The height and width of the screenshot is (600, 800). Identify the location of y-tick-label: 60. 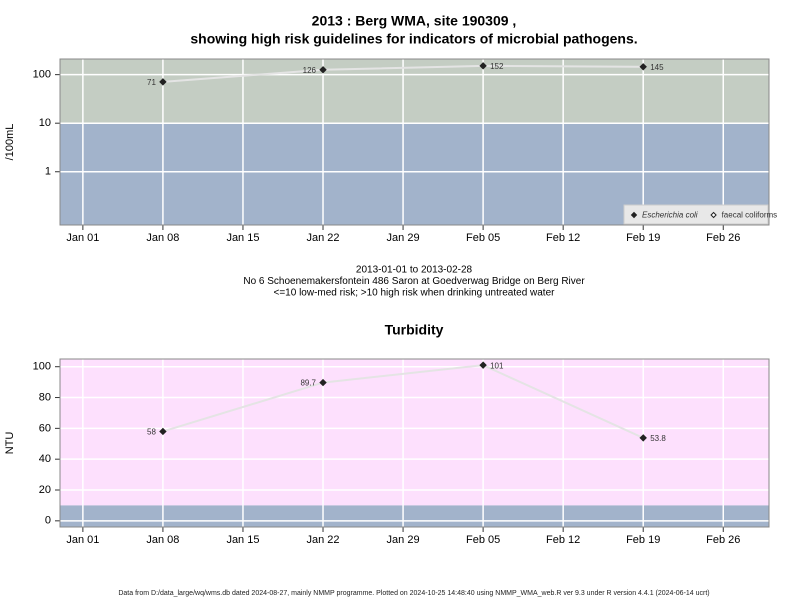
(45, 428).